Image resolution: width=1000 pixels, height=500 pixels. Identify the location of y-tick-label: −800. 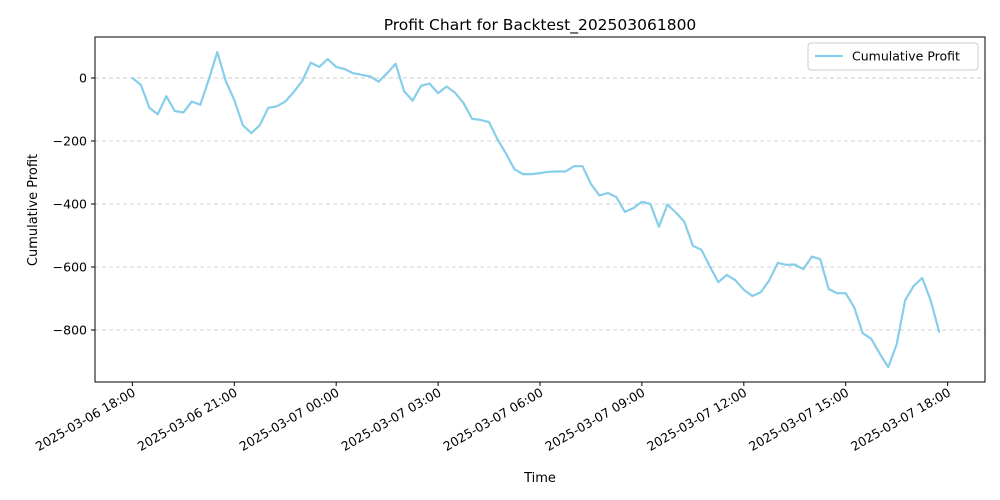
(70, 330).